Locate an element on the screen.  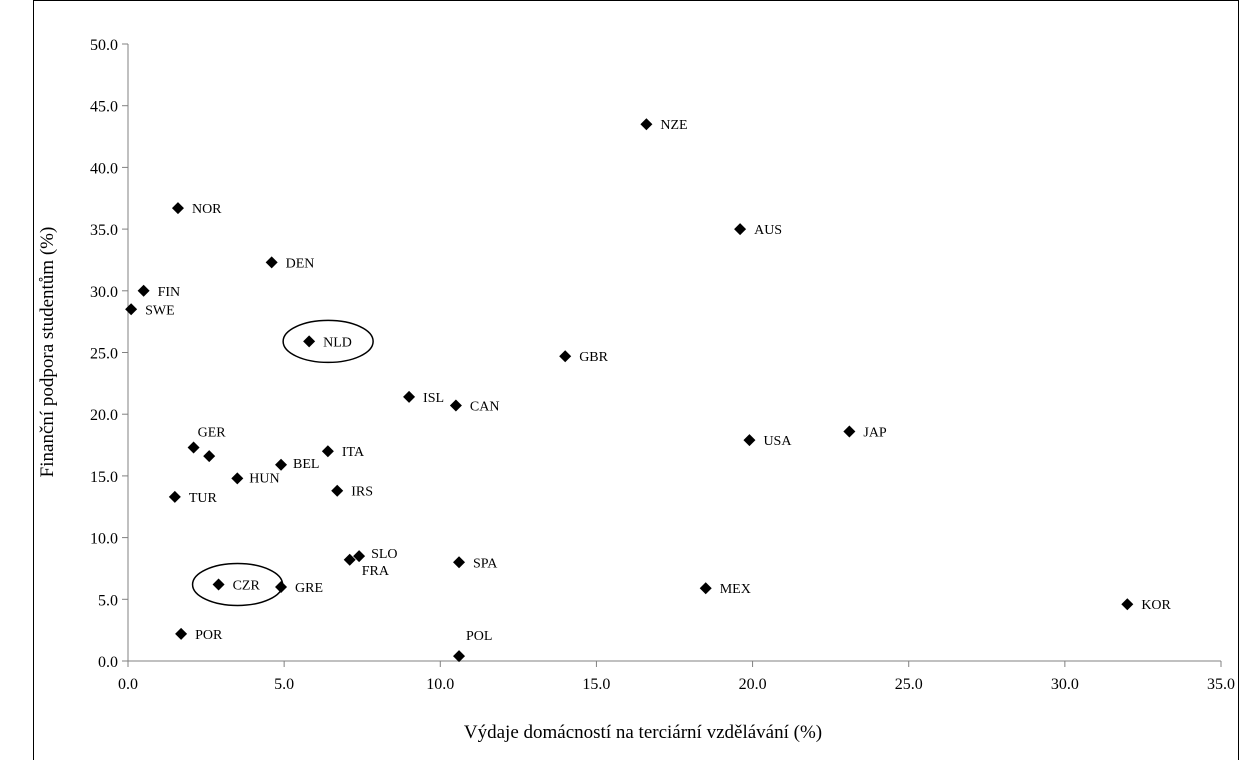
y-tick-label: 30.0 is located at coordinates (104, 292).